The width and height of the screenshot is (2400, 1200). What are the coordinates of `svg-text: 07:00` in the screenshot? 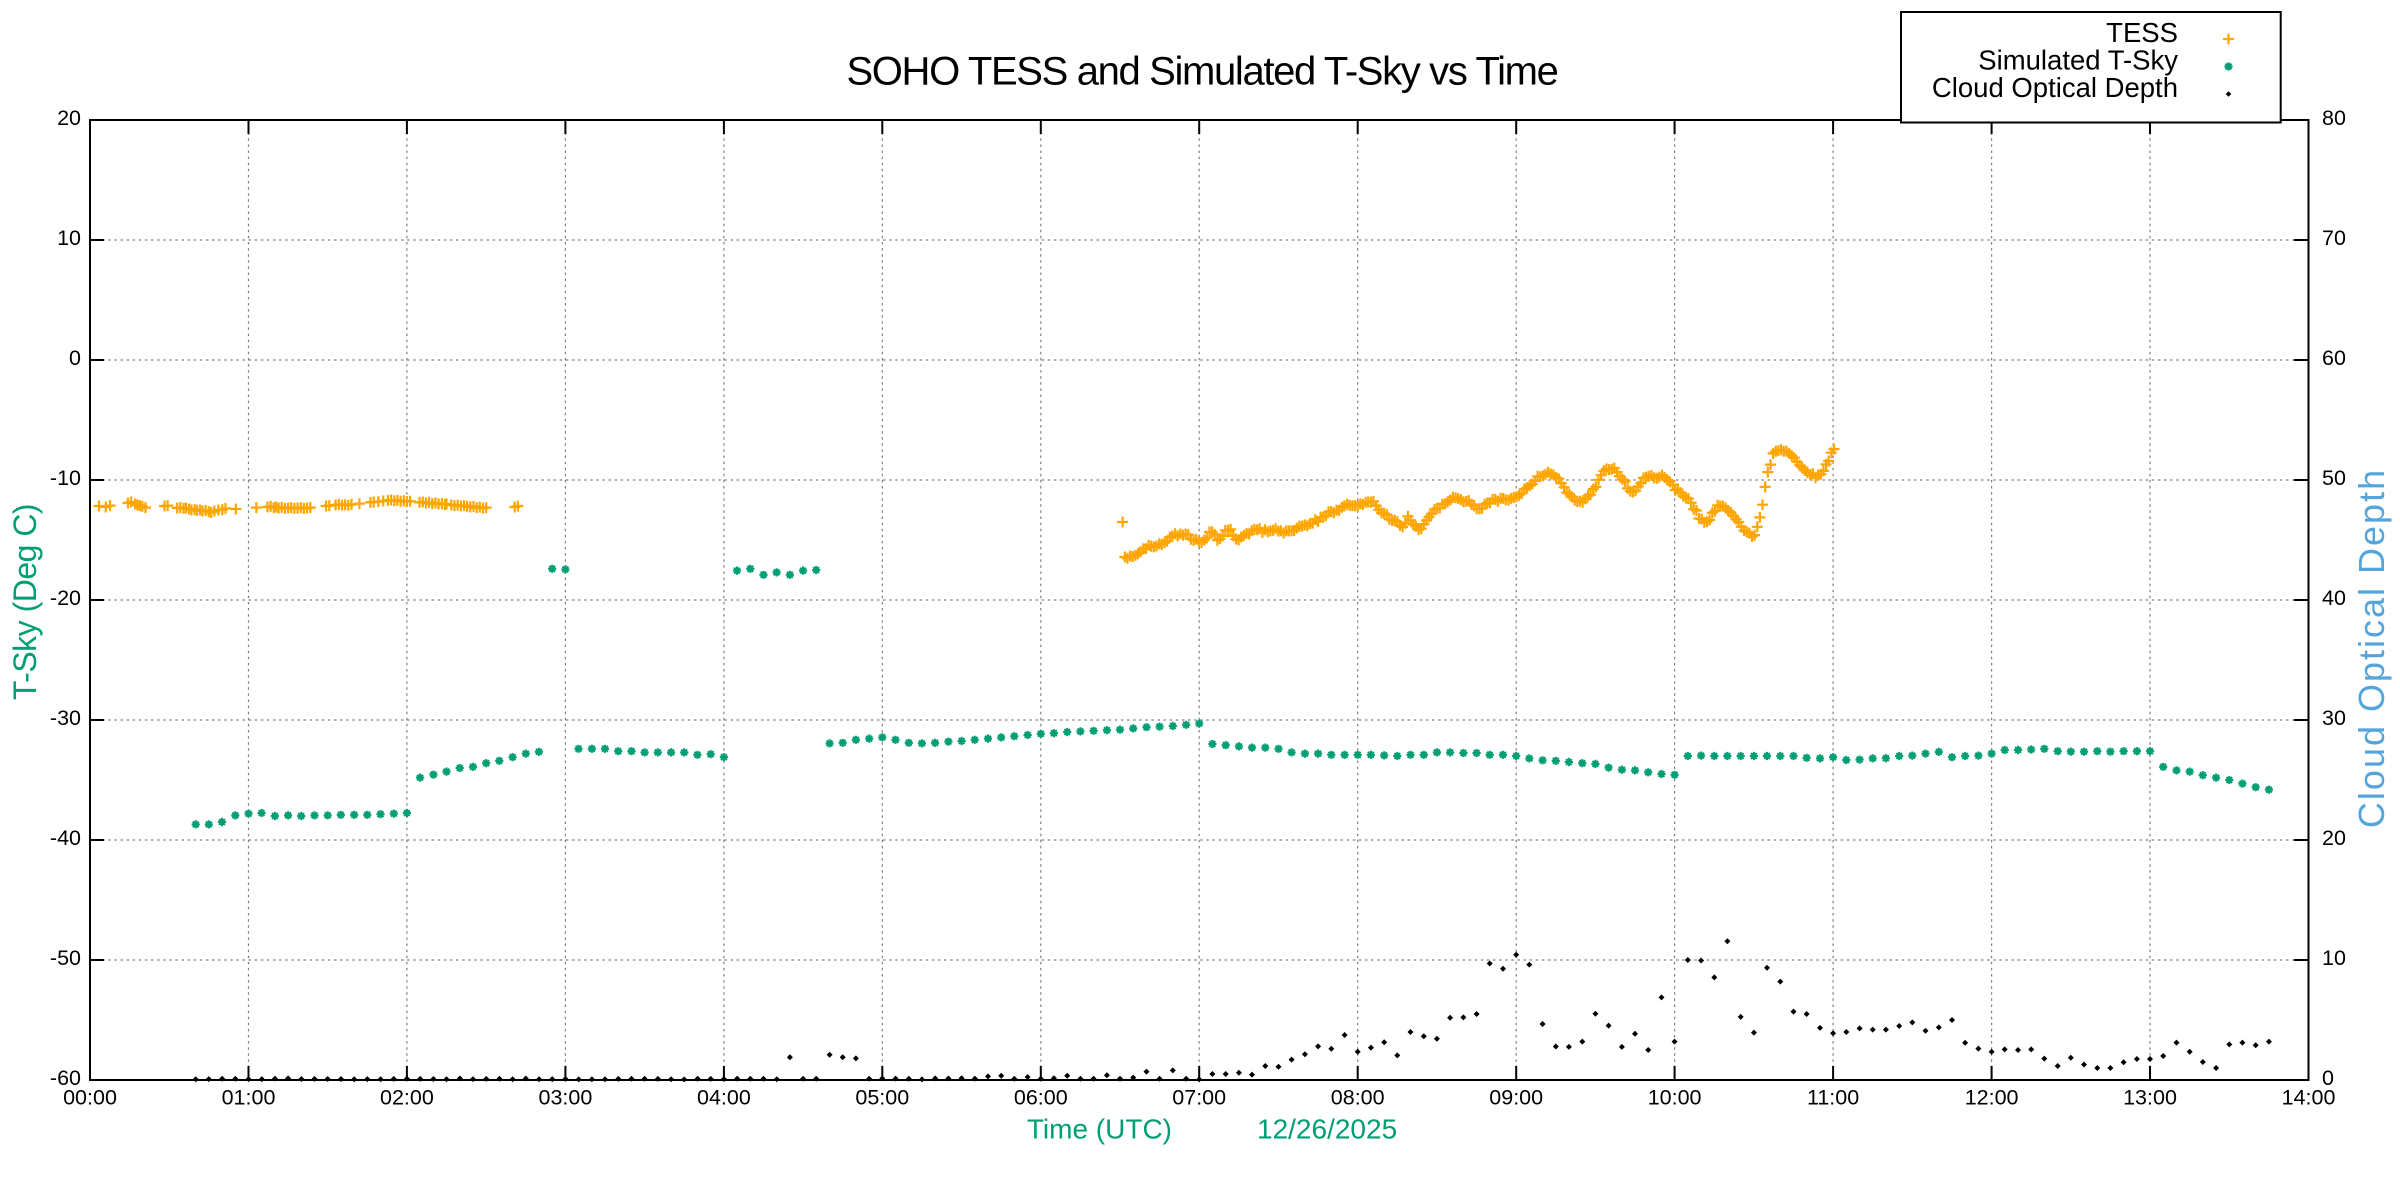 It's located at (1199, 1098).